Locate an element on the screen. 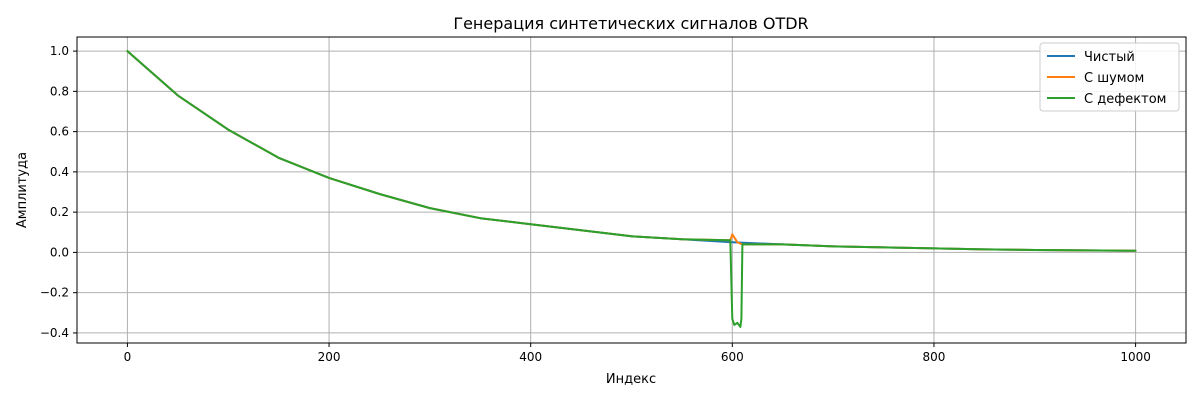 This screenshot has width=1200, height=400. legend-box is located at coordinates (1109, 77).